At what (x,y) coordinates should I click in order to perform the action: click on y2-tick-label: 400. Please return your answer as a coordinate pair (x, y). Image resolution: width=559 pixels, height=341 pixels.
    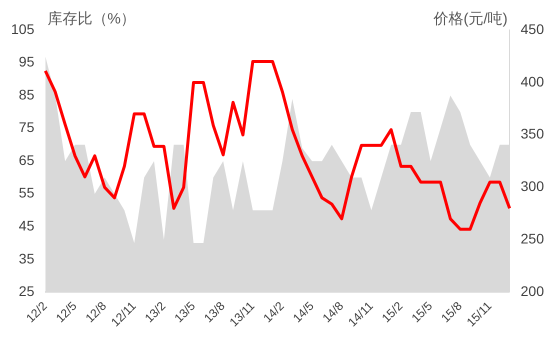
    Looking at the image, I should click on (532, 81).